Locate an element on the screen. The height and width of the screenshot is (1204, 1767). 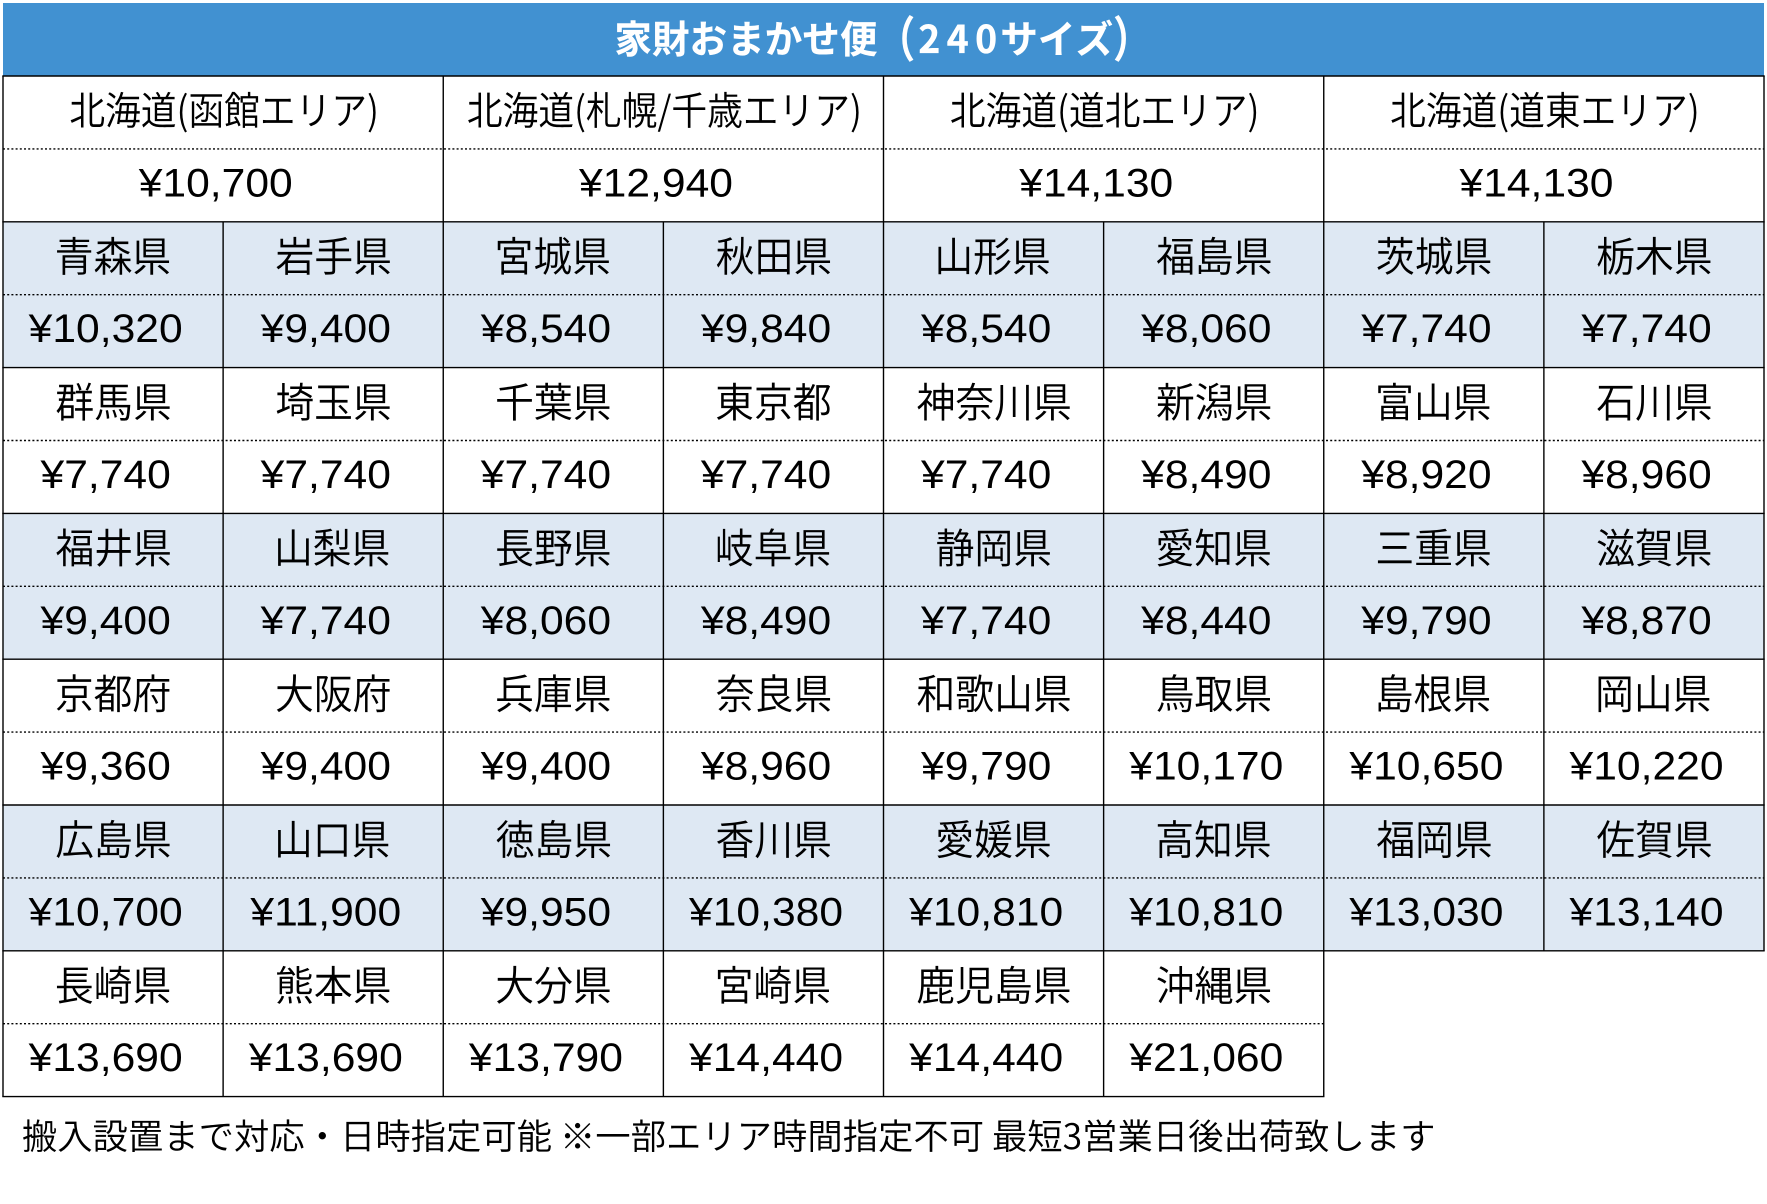
svg-text: ¥8,440 is located at coordinates (1205, 620).